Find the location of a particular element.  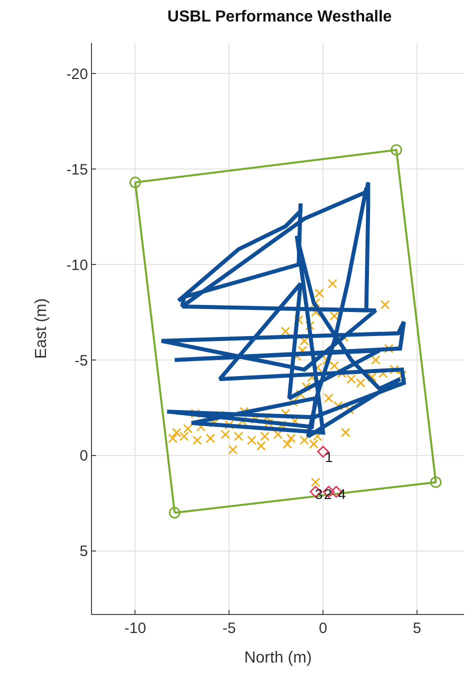

y-axis-title: East (m) is located at coordinates (41, 328).